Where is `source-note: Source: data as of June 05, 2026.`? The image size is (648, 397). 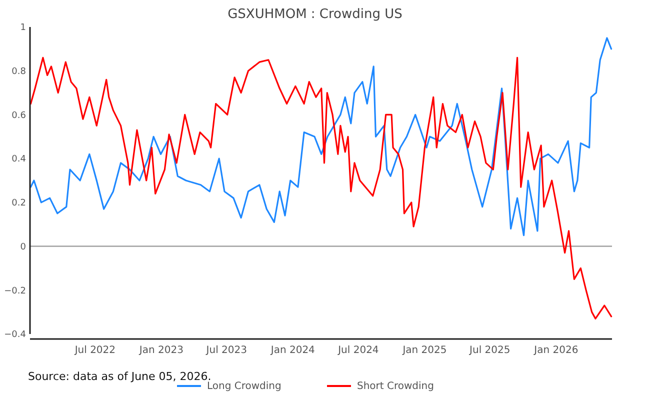
source-note: Source: data as of June 05, 2026. is located at coordinates (120, 376).